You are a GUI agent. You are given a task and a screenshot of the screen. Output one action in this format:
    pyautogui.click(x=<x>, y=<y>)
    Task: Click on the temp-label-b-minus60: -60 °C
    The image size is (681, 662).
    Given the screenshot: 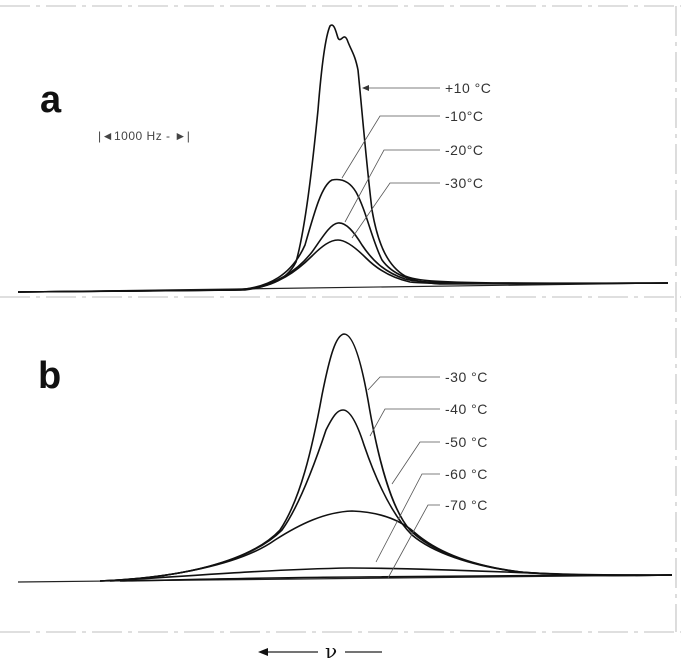 What is the action you would take?
    pyautogui.click(x=466, y=474)
    